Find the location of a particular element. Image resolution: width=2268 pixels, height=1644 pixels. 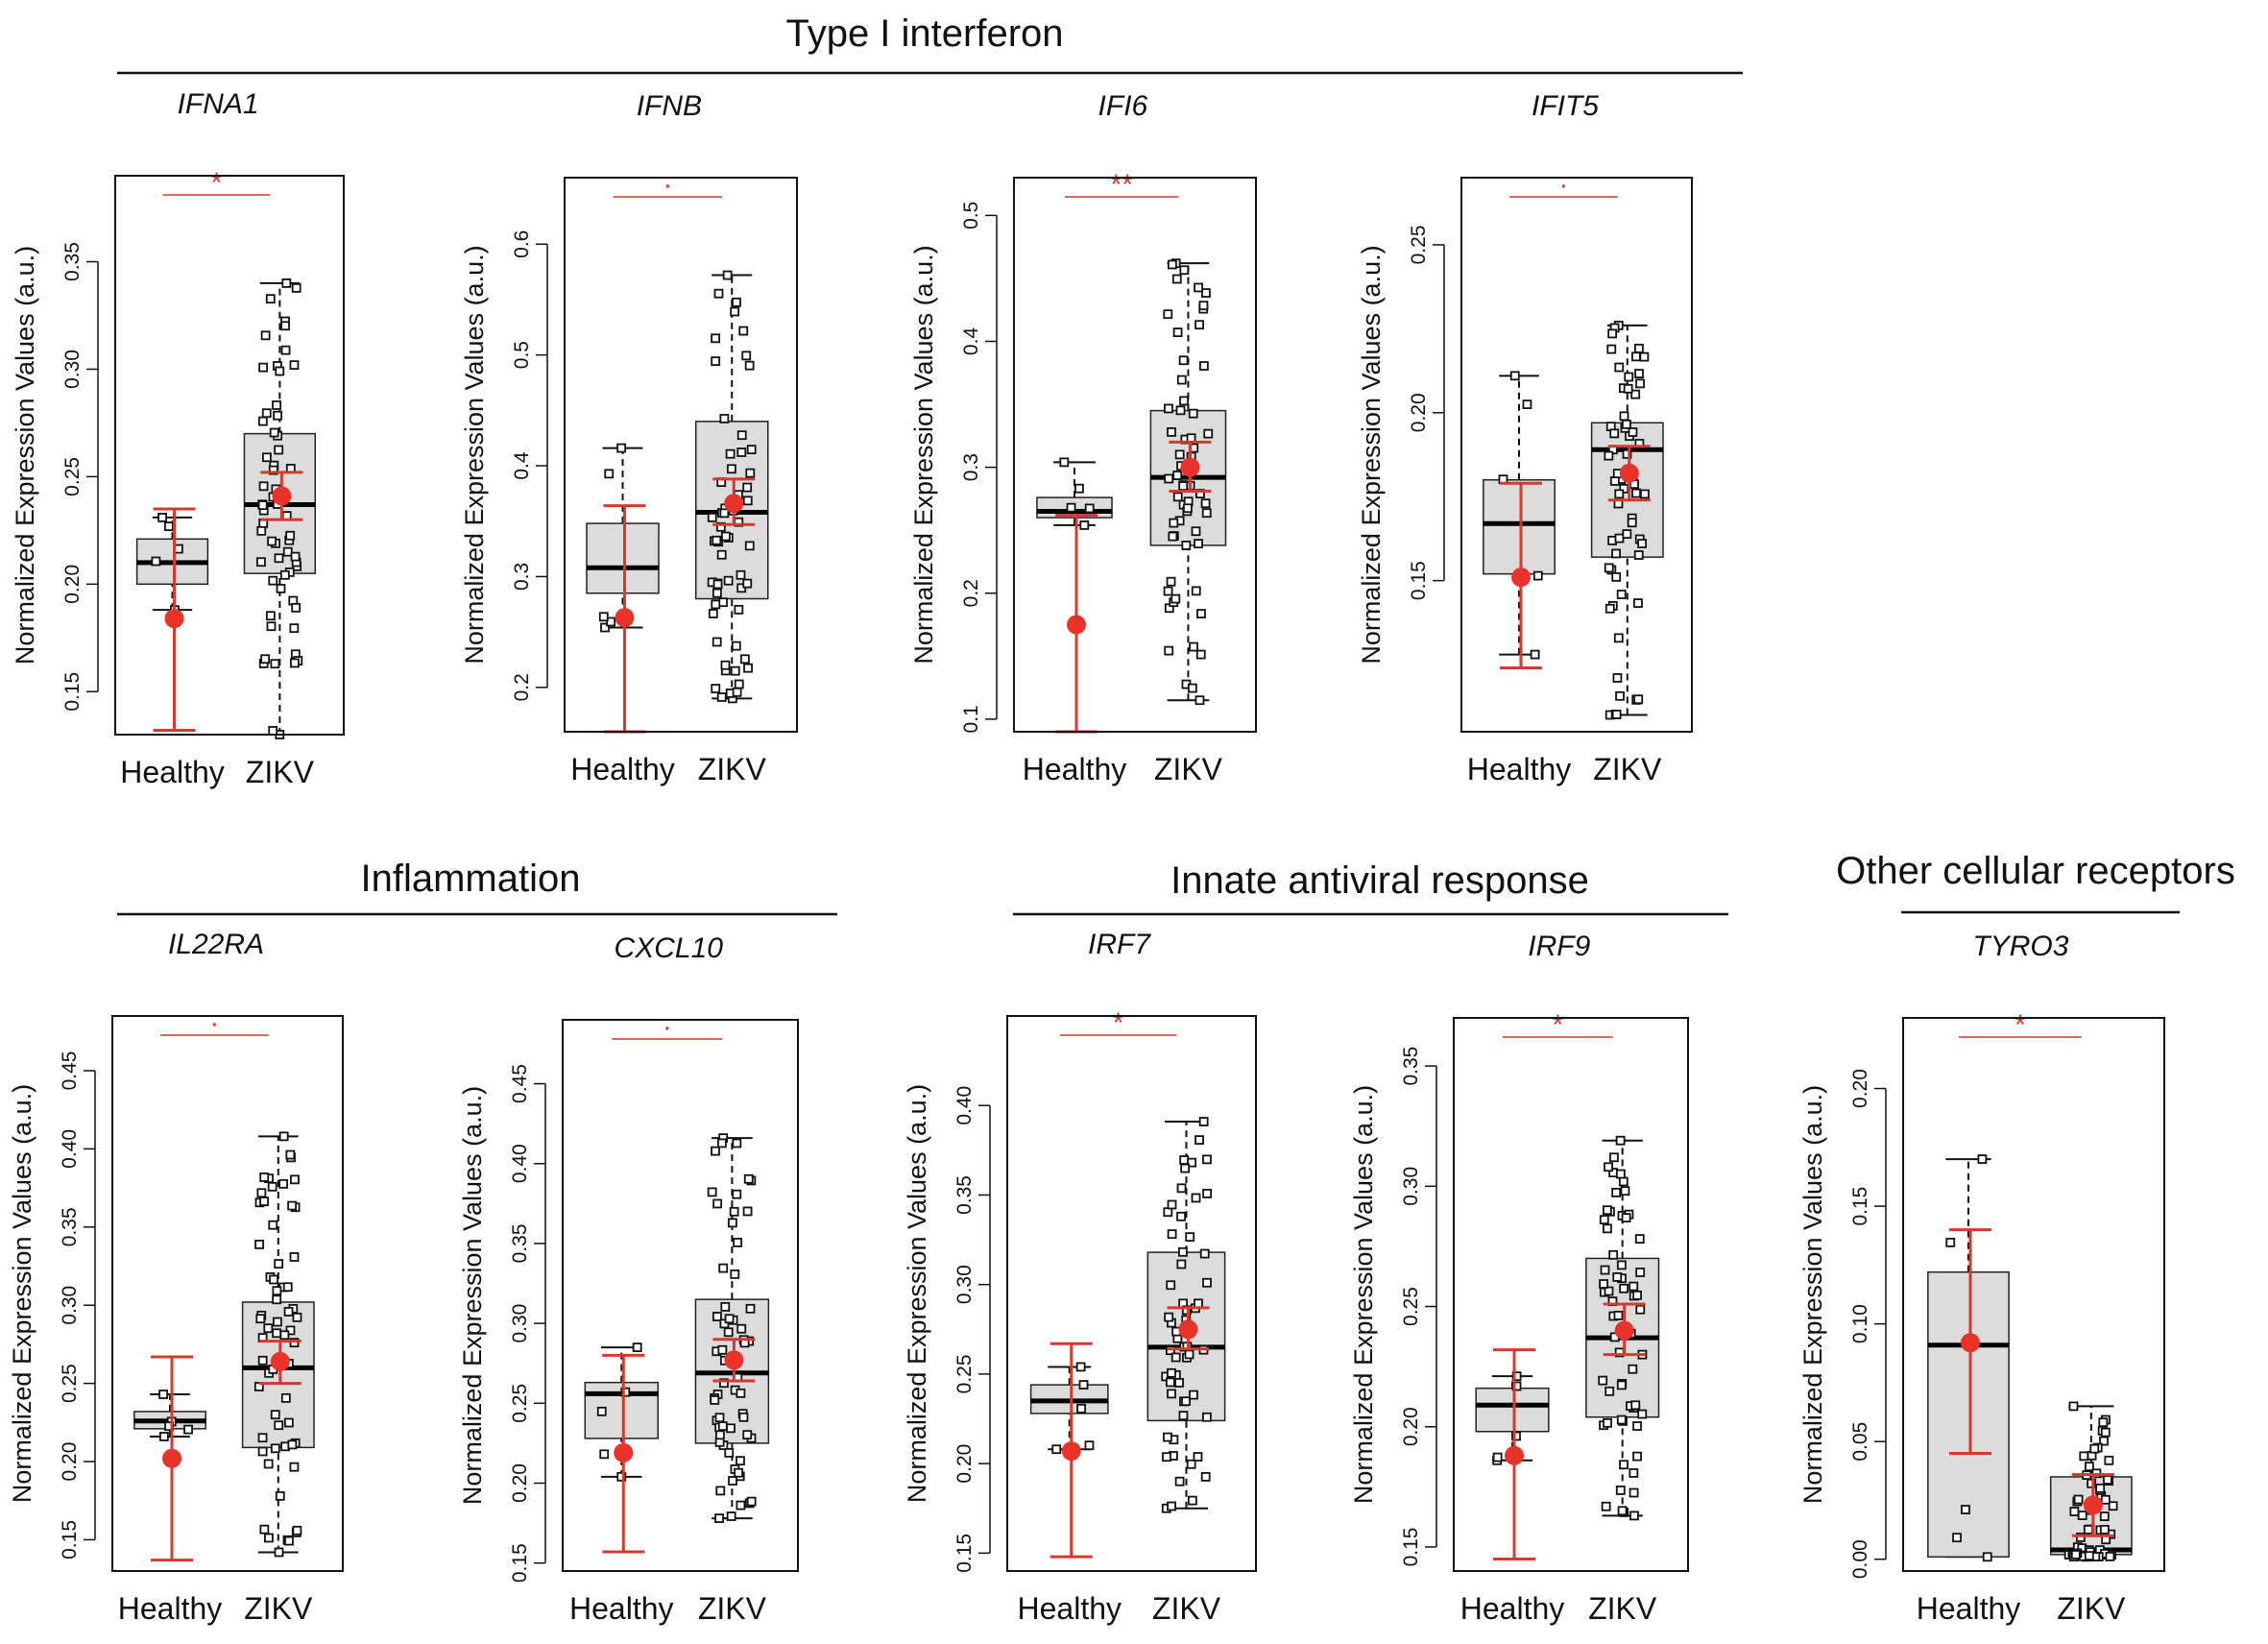

y-tick-label: 0.3 is located at coordinates (522, 577).